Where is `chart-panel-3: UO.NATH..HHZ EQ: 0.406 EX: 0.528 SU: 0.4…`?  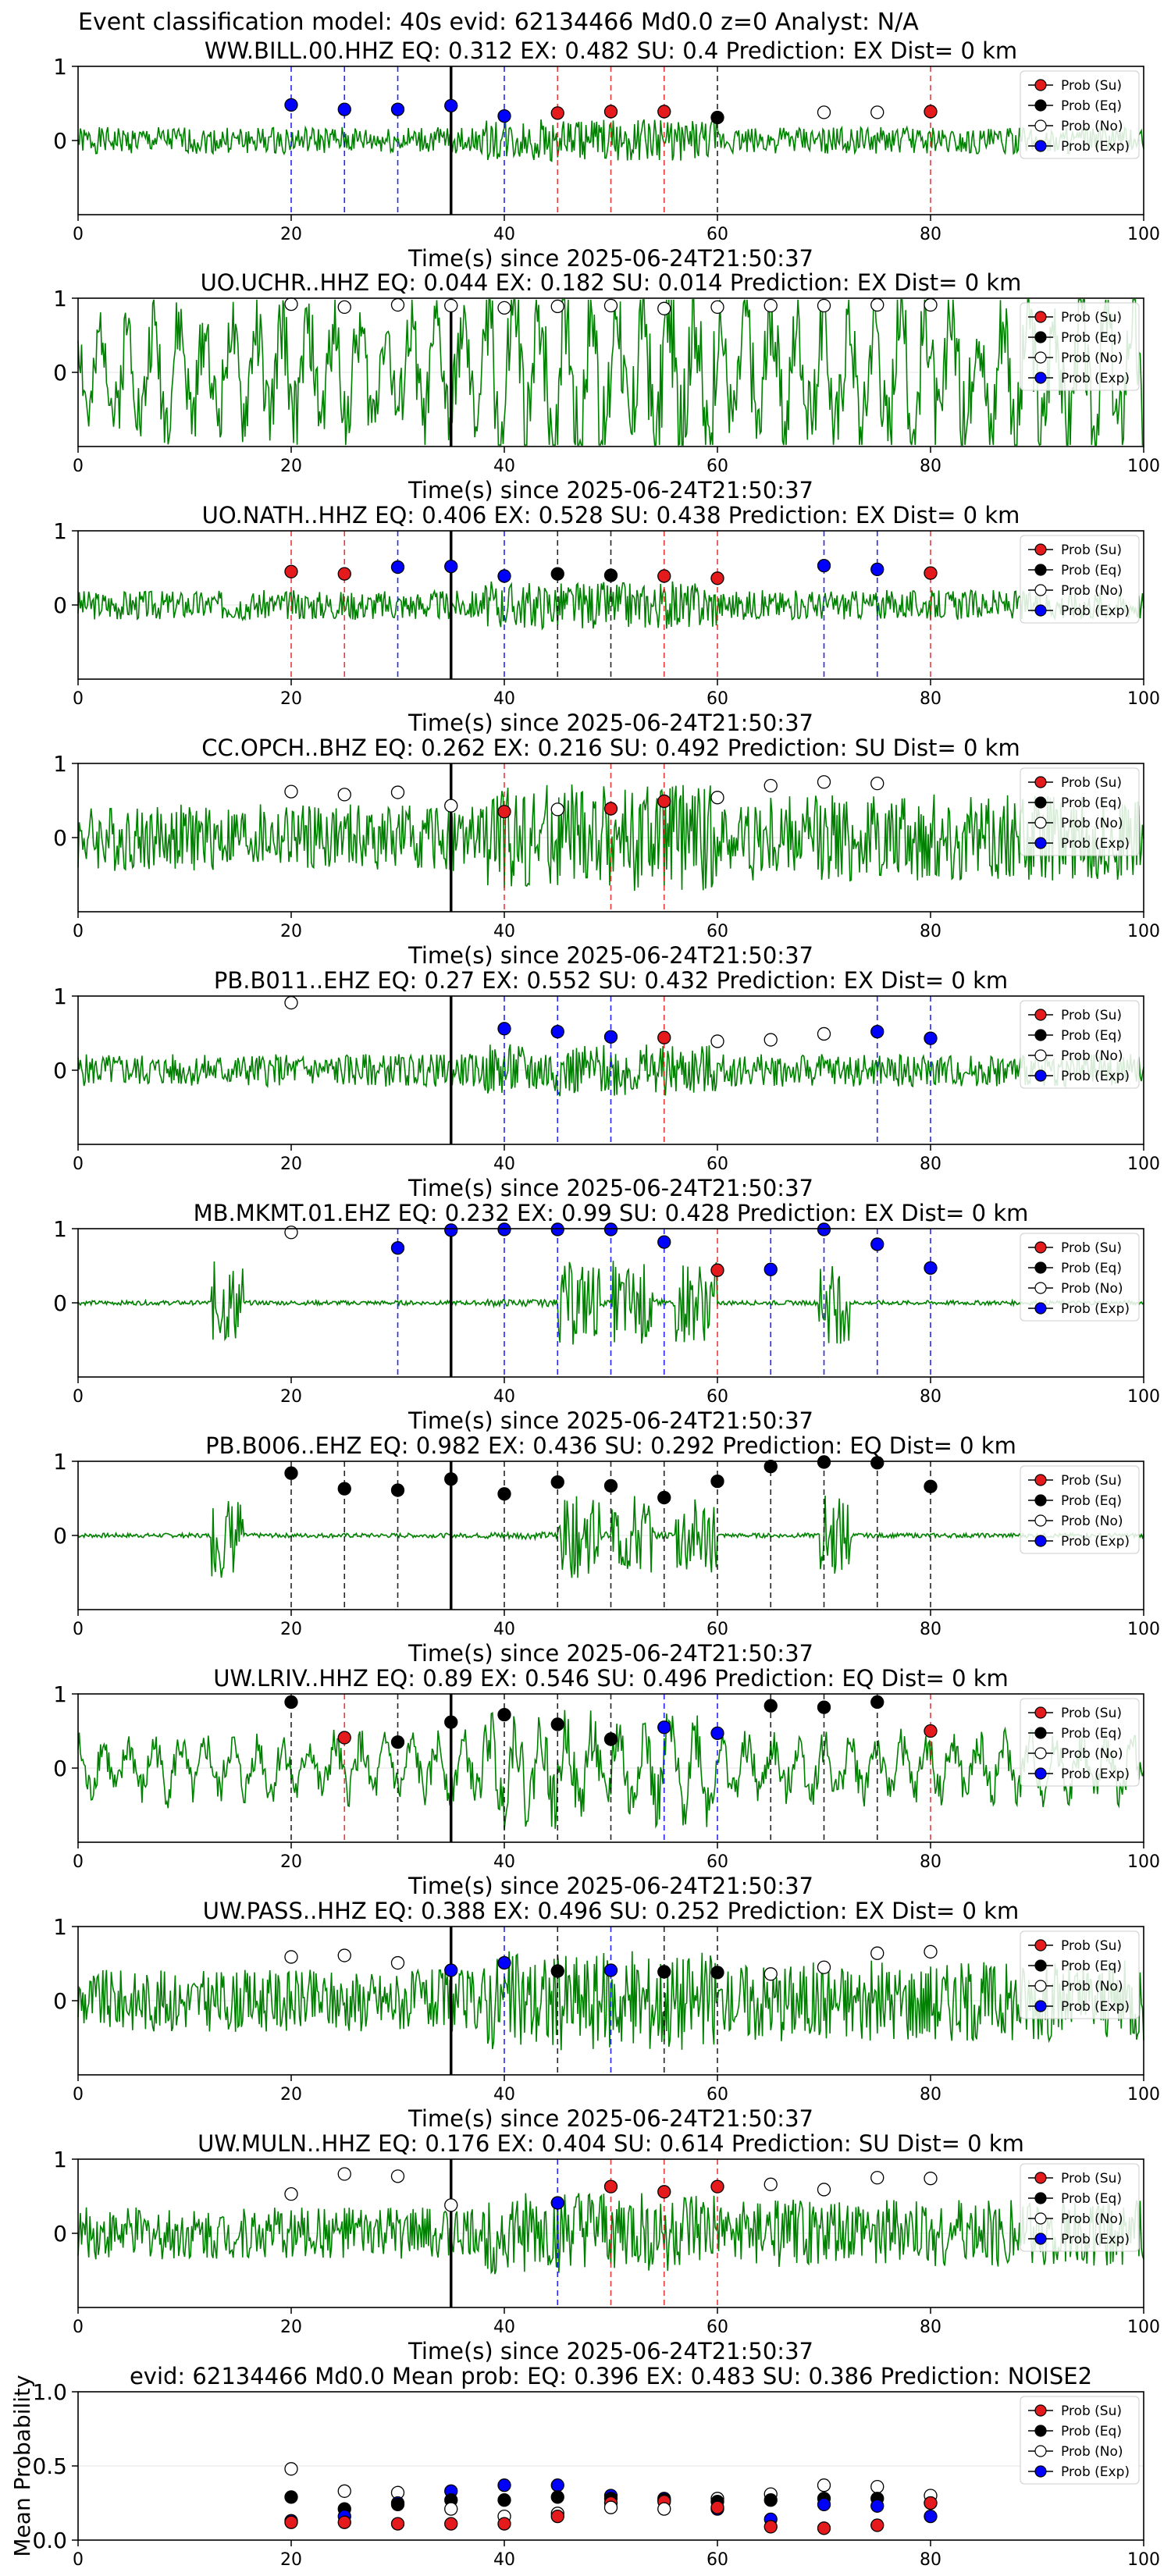
chart-panel-3: UO.NATH..HHZ EQ: 0.406 EX: 0.528 SU: 0.4… is located at coordinates (606, 619).